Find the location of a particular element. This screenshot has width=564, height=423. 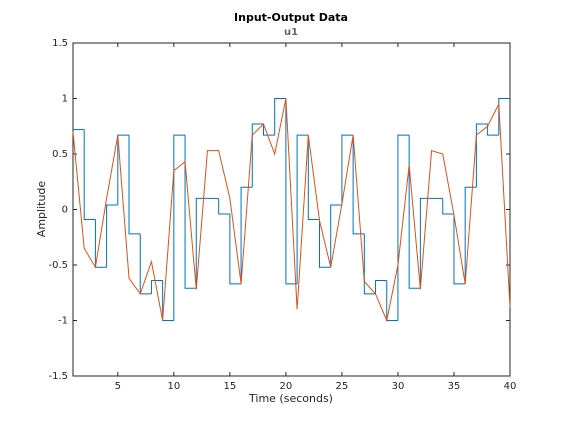

y-tick-label: 1.5 is located at coordinates (60, 43).